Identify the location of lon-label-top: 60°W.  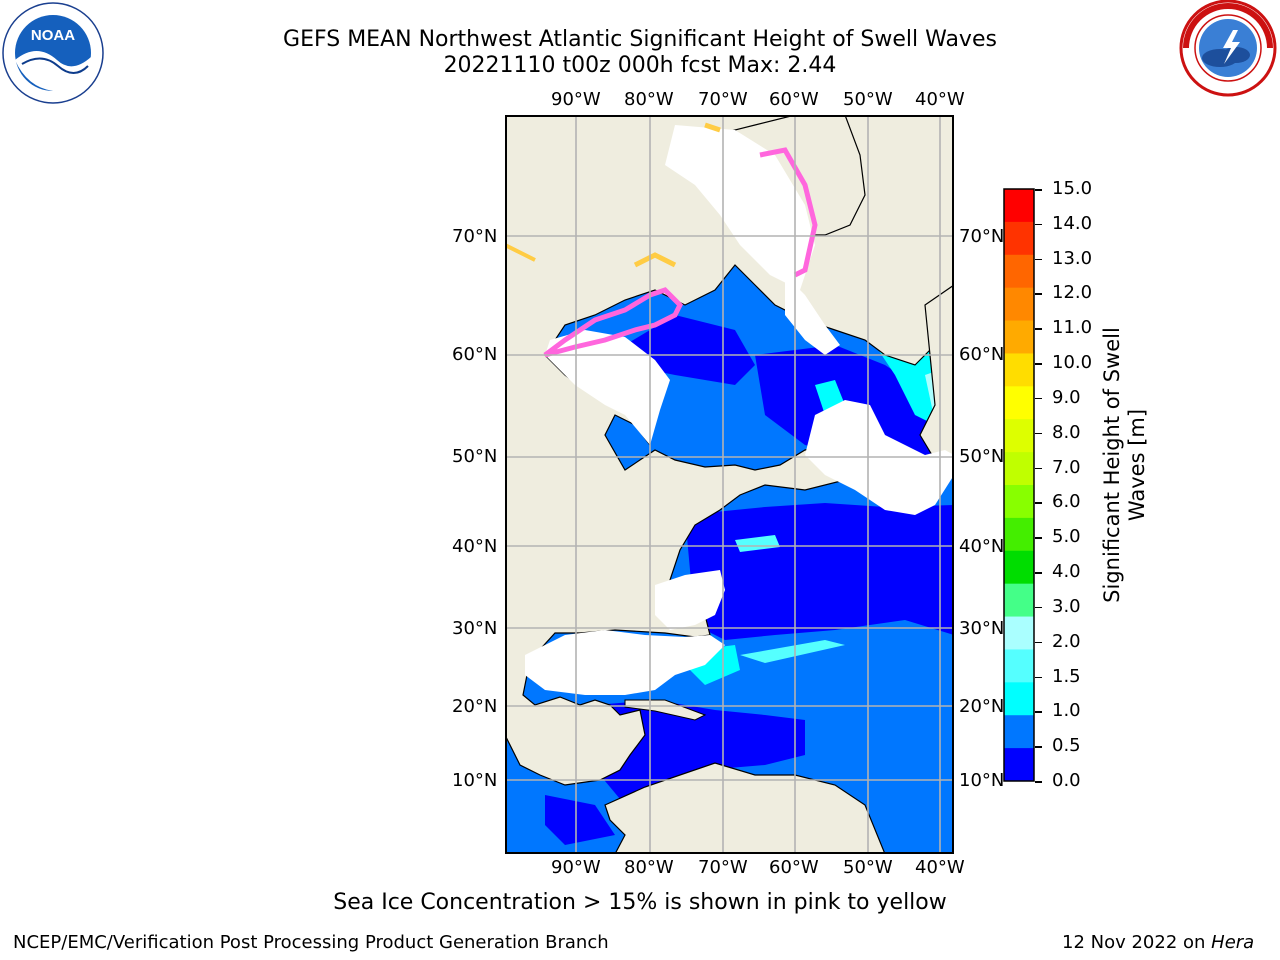
(794, 99).